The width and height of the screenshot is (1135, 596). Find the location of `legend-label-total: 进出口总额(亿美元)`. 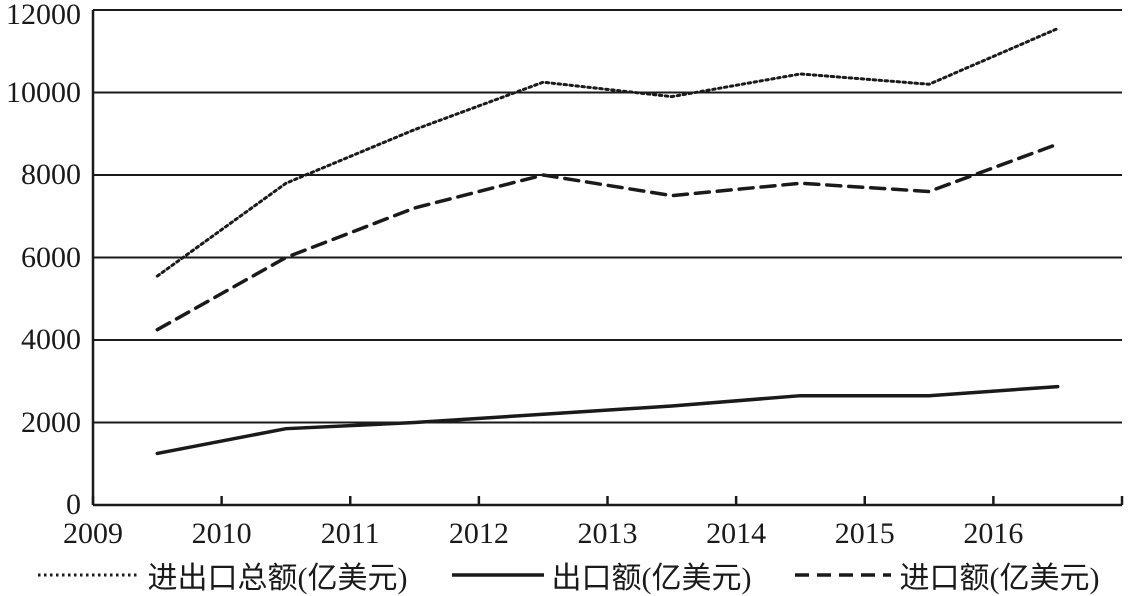

legend-label-total: 进出口总额(亿美元) is located at coordinates (277, 578).